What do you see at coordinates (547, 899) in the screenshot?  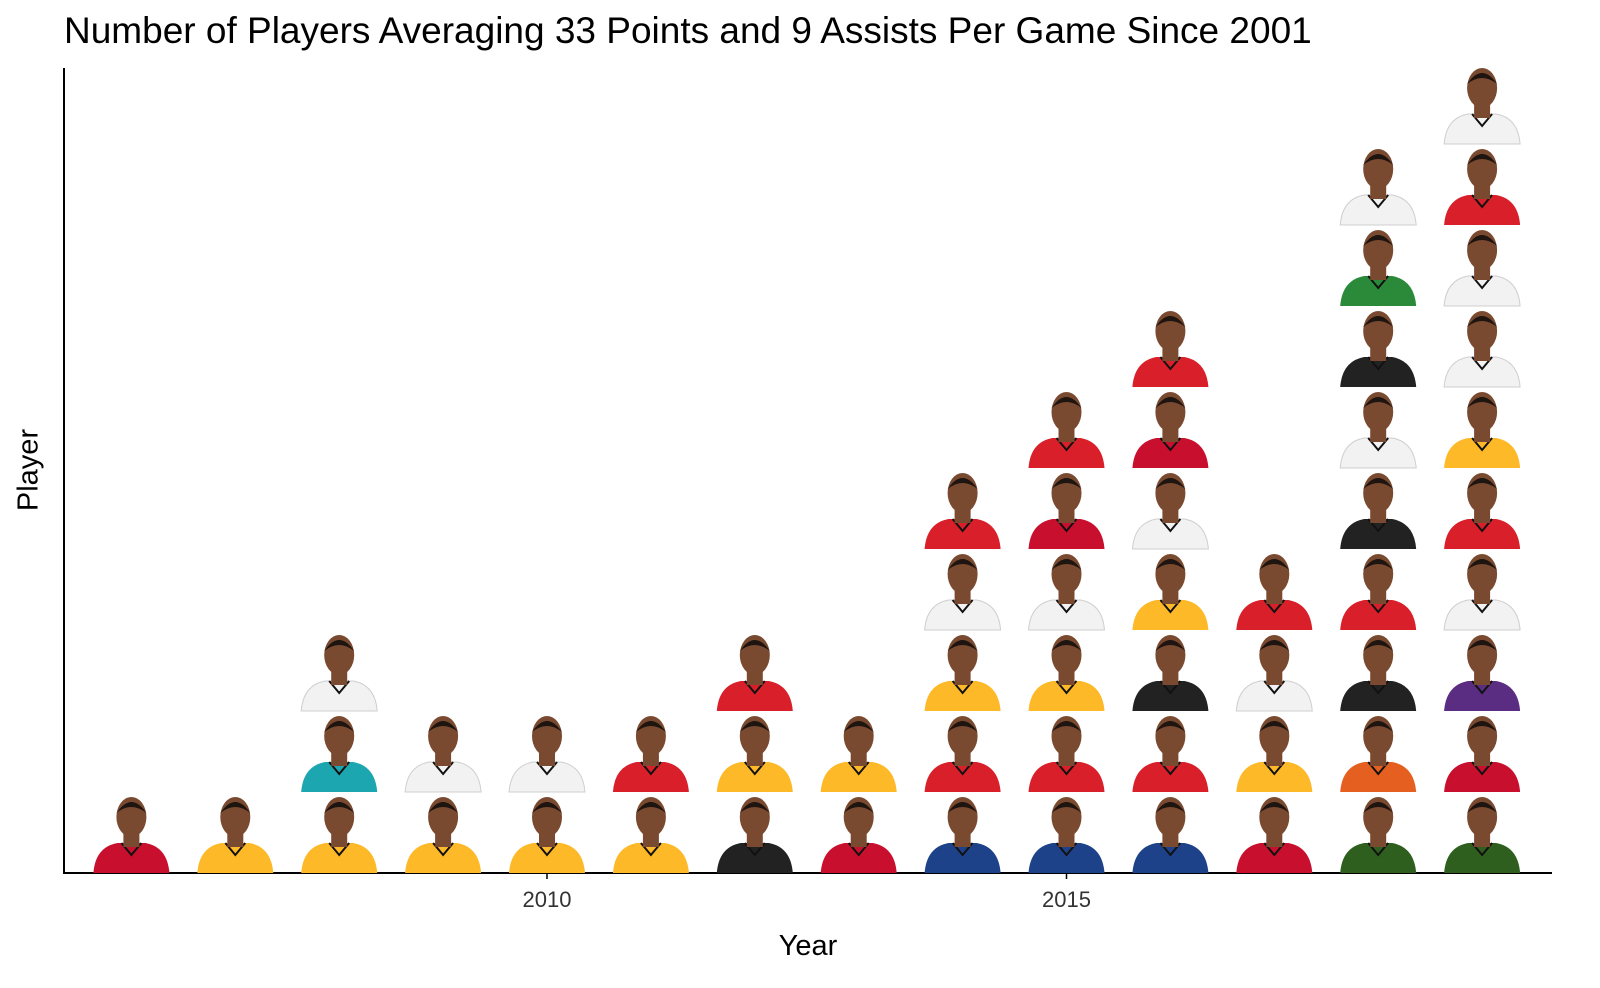 I see `x-tick-label: 2010` at bounding box center [547, 899].